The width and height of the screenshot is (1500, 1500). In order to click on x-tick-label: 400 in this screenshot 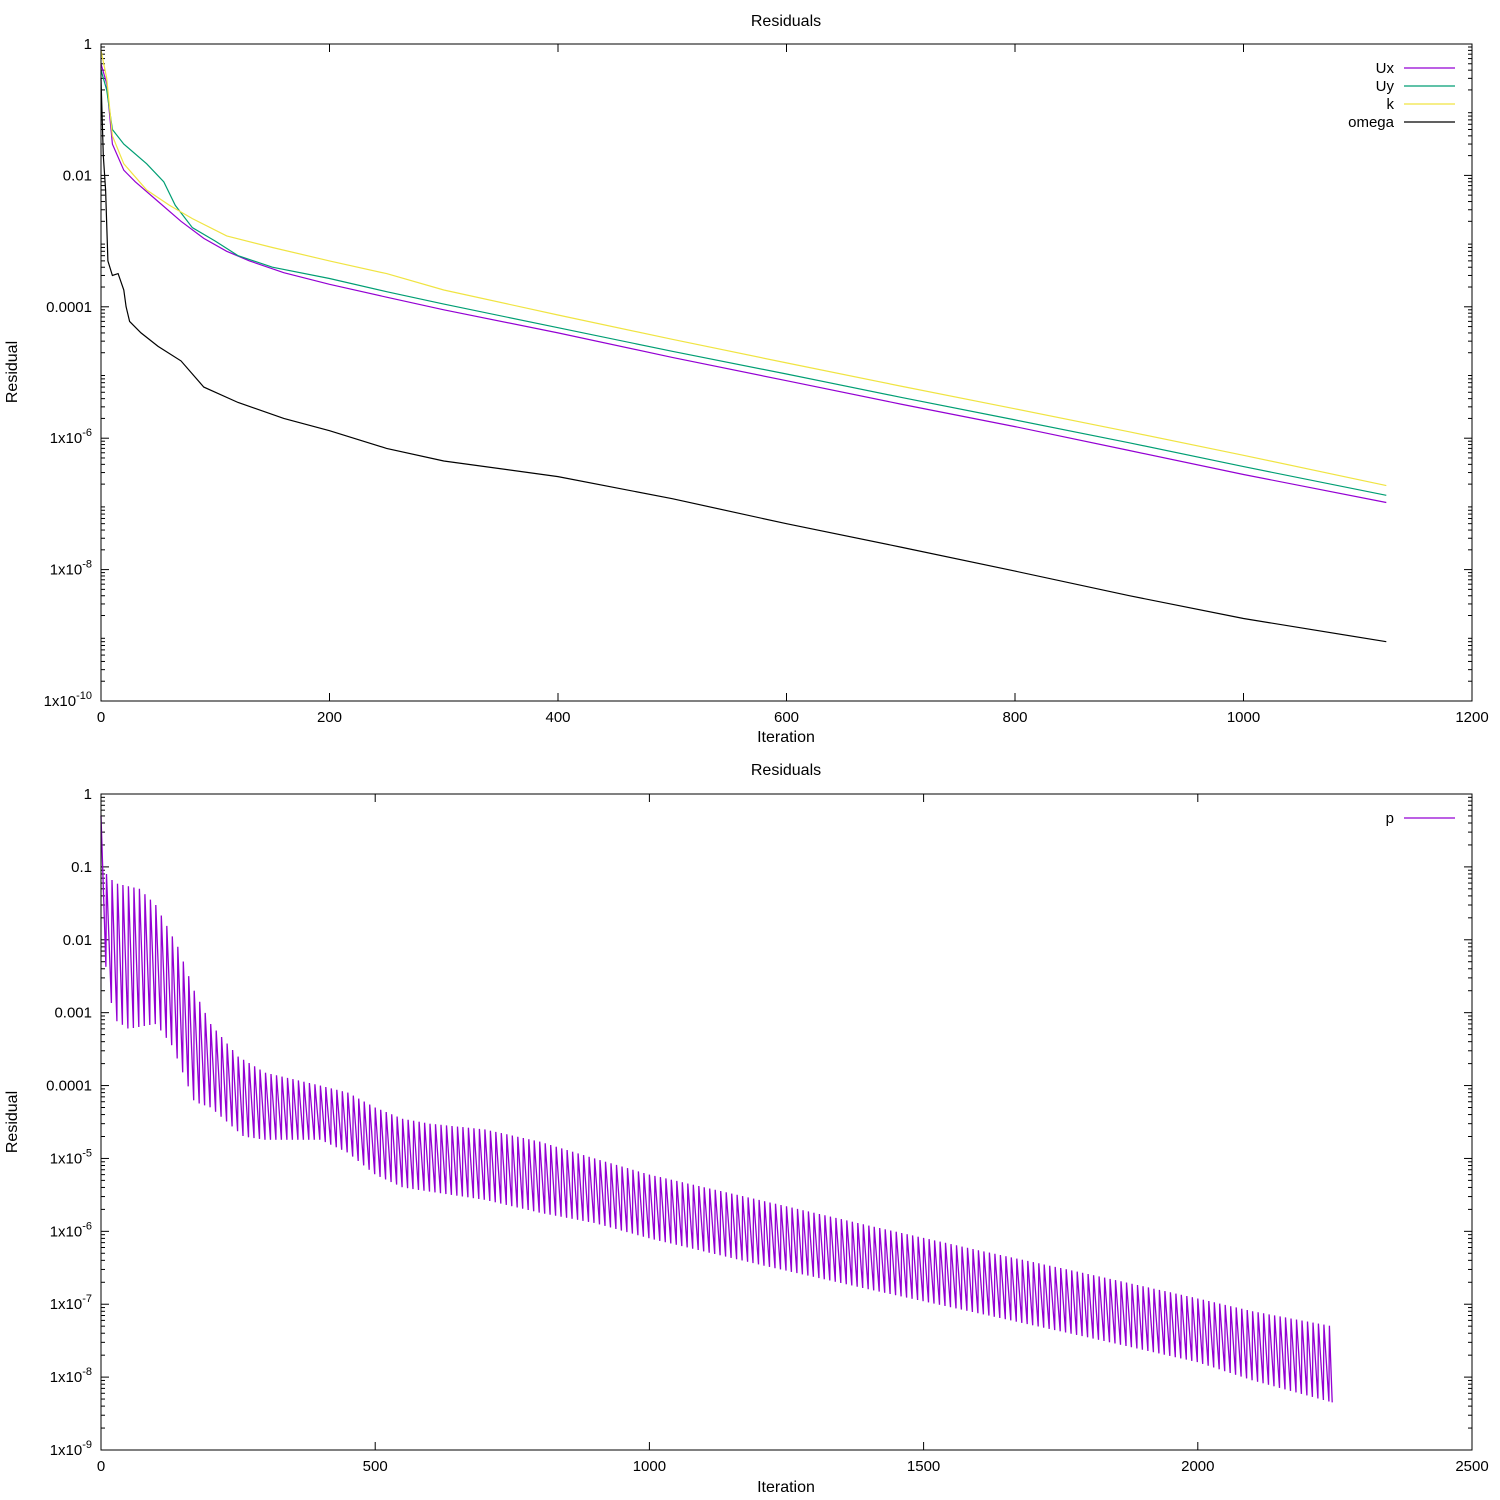, I will do `click(557, 717)`.